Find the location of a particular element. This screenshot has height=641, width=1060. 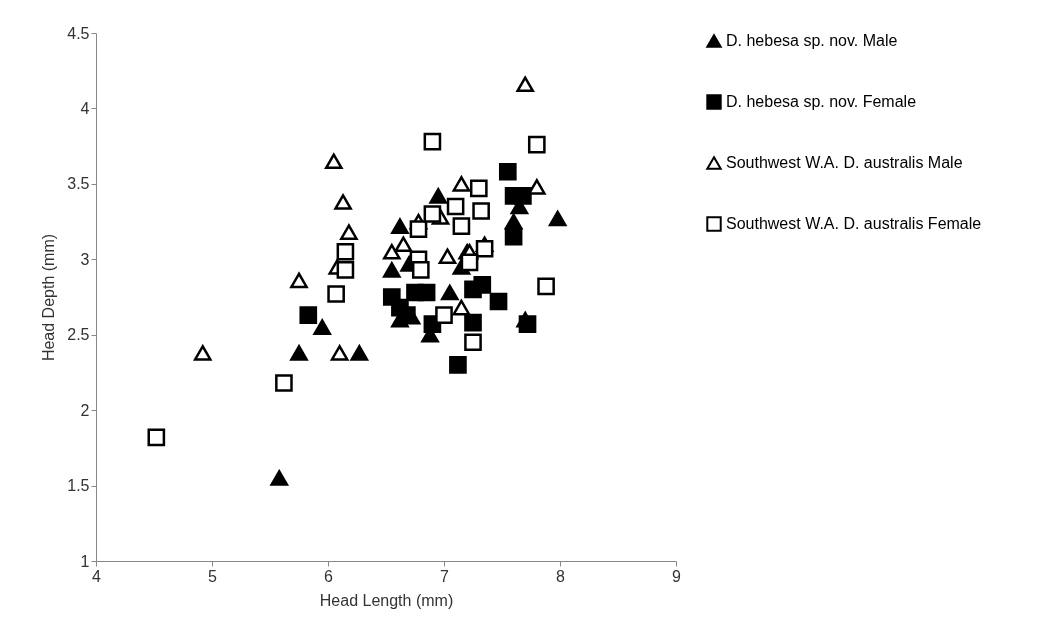

legend-label: D. hebesa sp. nov. Male is located at coordinates (812, 40).